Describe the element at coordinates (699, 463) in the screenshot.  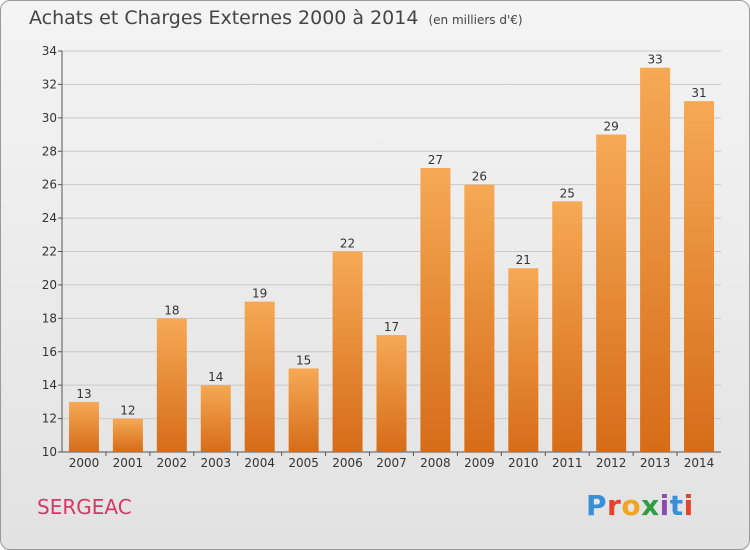
I see `x-tick-label: 2014` at that location.